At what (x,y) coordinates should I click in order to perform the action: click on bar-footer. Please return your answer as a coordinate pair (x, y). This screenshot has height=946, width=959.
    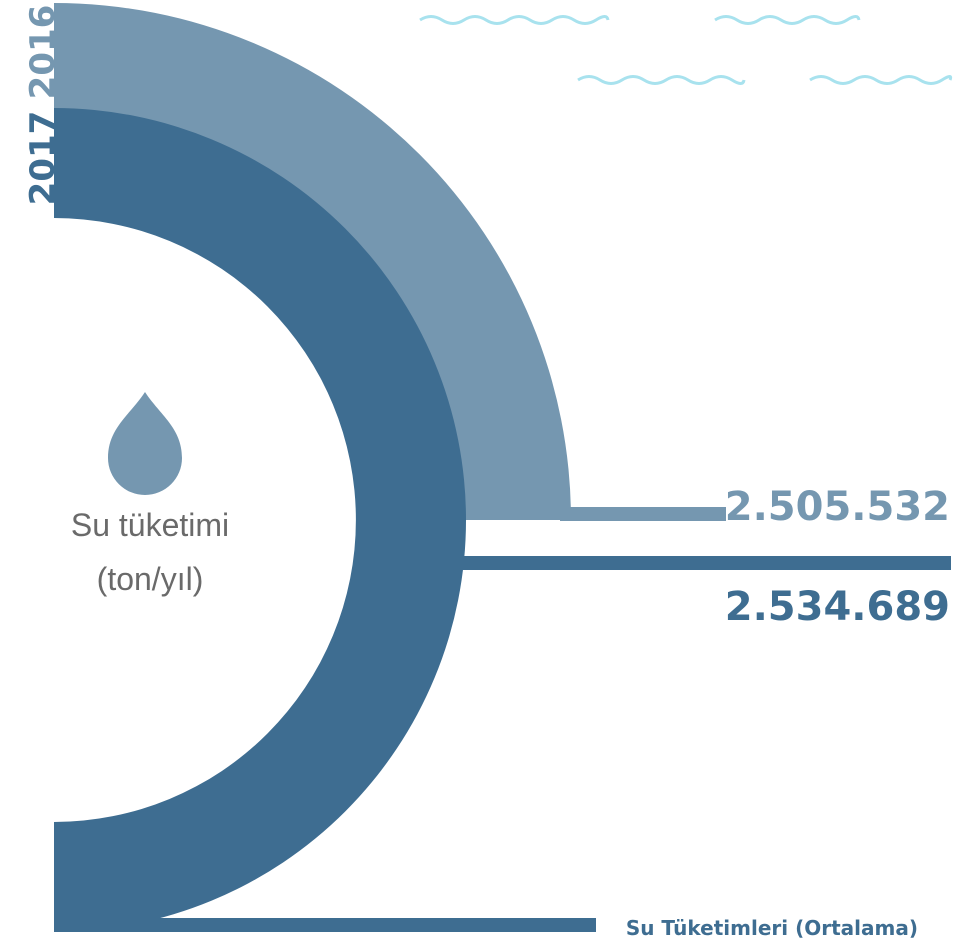
    Looking at the image, I should click on (325, 925).